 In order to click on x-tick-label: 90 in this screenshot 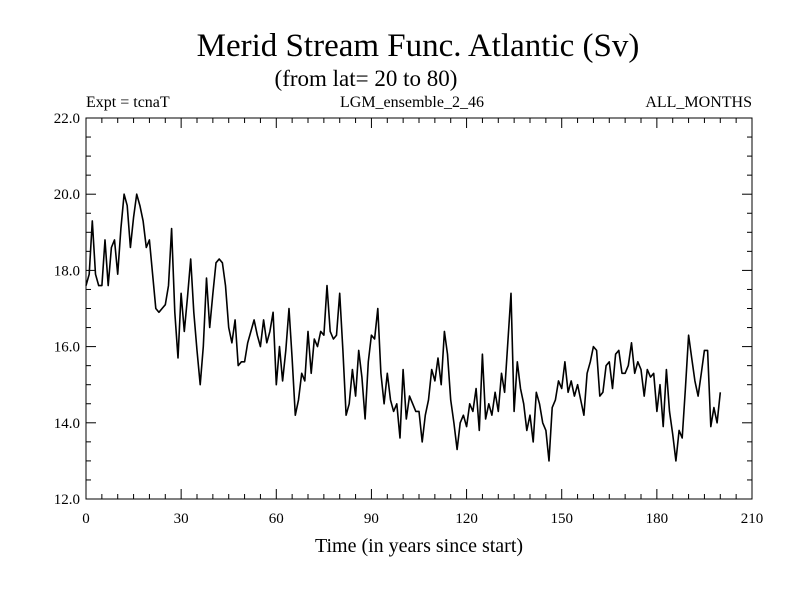, I will do `click(371, 519)`.